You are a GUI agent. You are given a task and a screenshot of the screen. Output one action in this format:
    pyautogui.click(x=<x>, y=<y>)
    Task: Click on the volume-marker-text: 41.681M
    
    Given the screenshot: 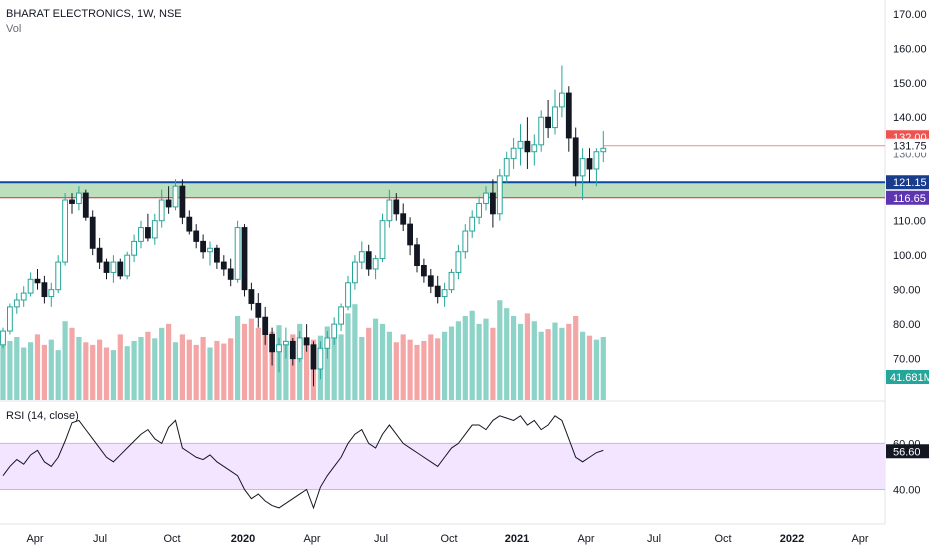 What is the action you would take?
    pyautogui.click(x=911, y=378)
    